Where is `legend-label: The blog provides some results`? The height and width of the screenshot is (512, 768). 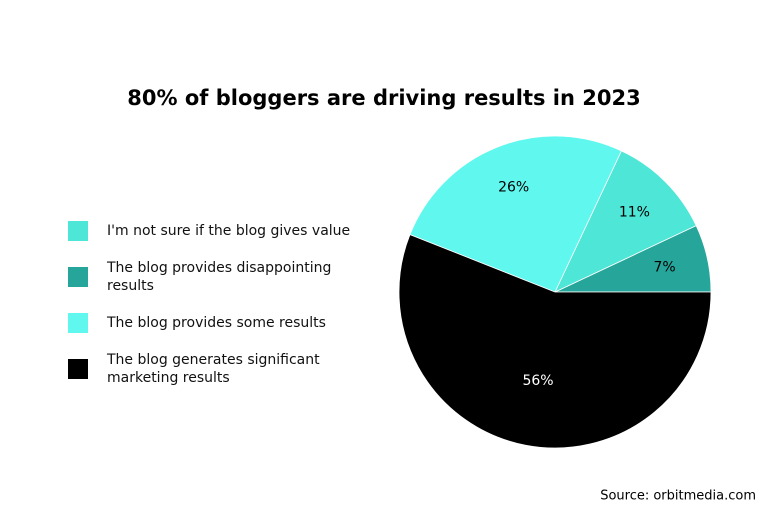
legend-label: The blog provides some results is located at coordinates (216, 323).